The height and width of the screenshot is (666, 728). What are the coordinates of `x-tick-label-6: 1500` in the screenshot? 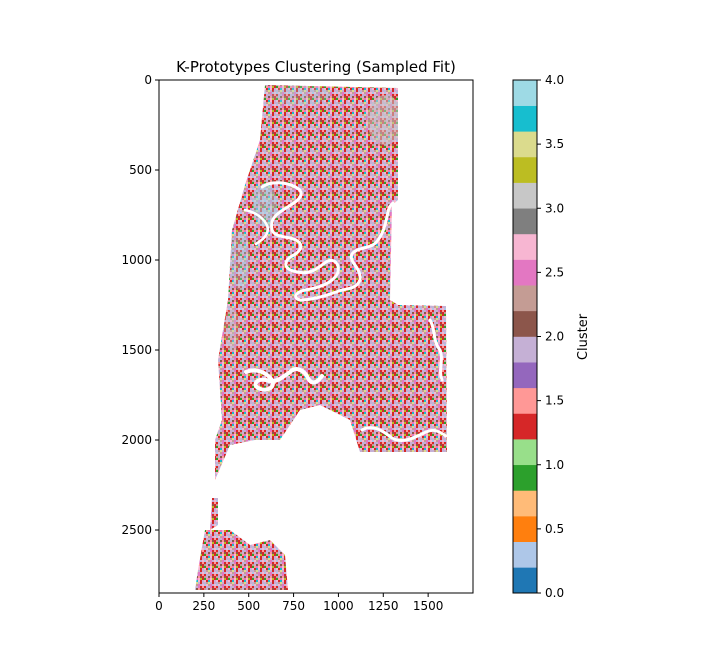 It's located at (428, 606).